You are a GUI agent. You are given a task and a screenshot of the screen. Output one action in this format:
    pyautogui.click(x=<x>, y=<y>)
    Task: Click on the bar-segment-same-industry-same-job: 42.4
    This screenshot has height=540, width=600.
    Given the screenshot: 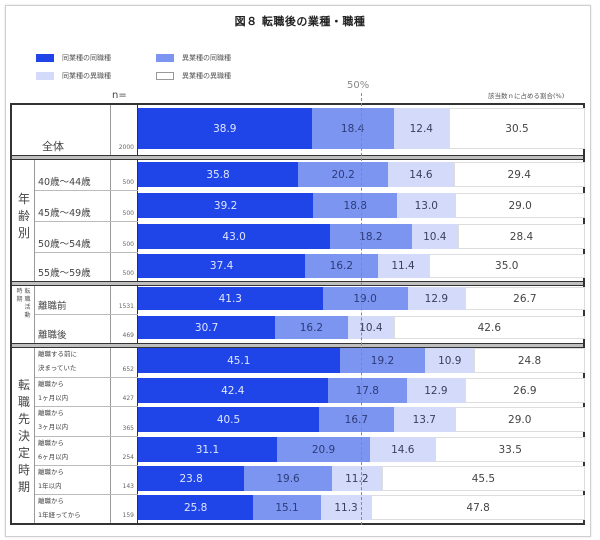 What is the action you would take?
    pyautogui.click(x=233, y=390)
    